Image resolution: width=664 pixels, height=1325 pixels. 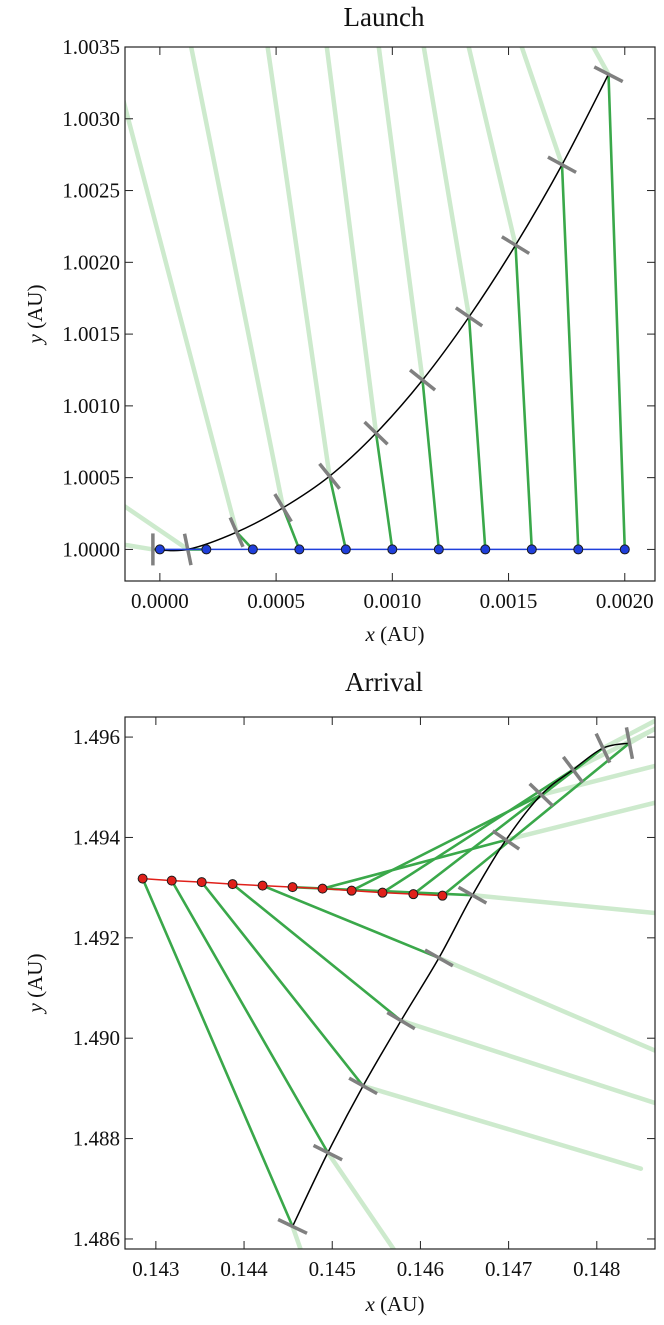 I want to click on launch-y-tick-label: 1.0005, so click(x=91, y=478).